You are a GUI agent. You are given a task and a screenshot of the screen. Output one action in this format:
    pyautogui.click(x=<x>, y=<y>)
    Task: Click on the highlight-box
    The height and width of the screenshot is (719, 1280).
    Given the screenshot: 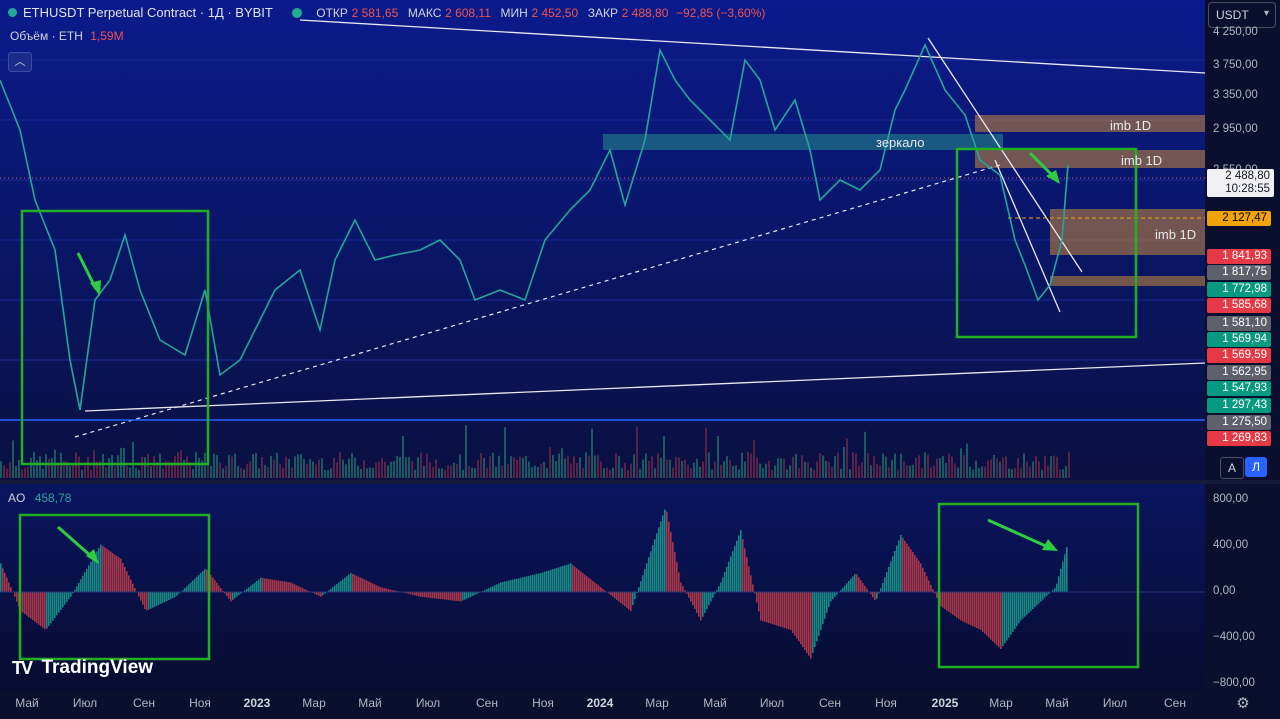 What is the action you would take?
    pyautogui.click(x=114, y=587)
    